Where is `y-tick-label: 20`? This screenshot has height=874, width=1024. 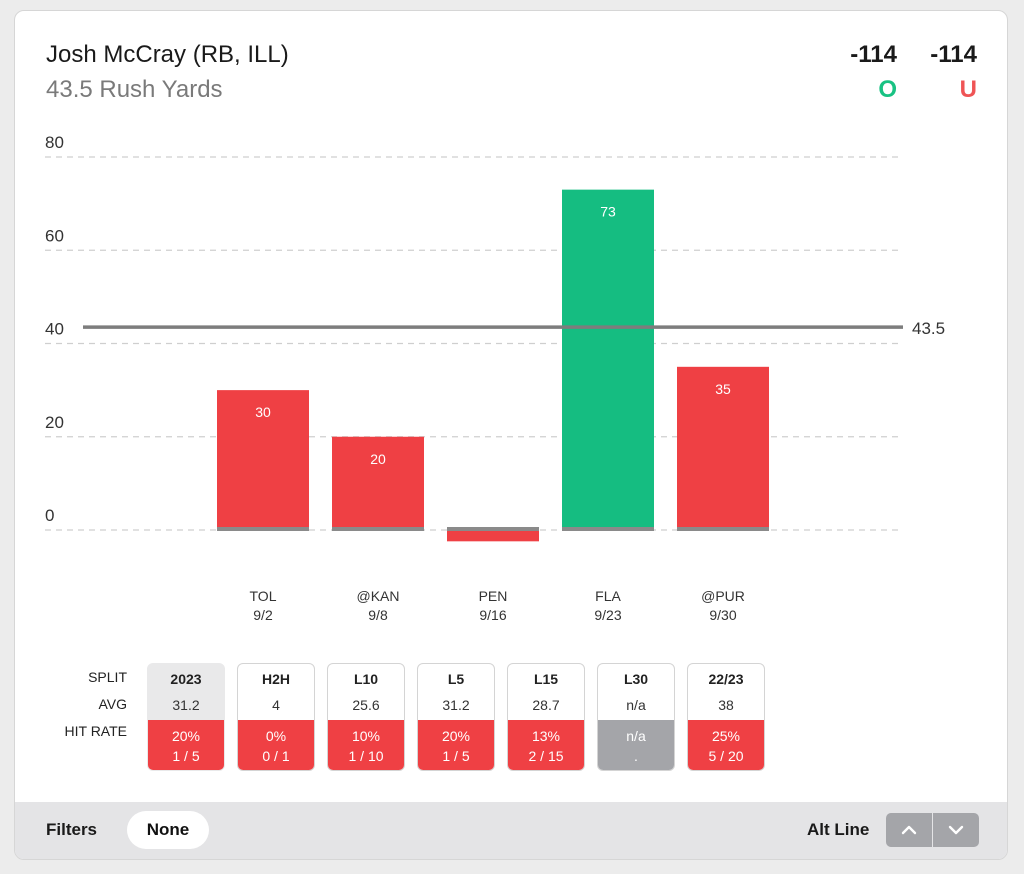 y-tick-label: 20 is located at coordinates (54, 422).